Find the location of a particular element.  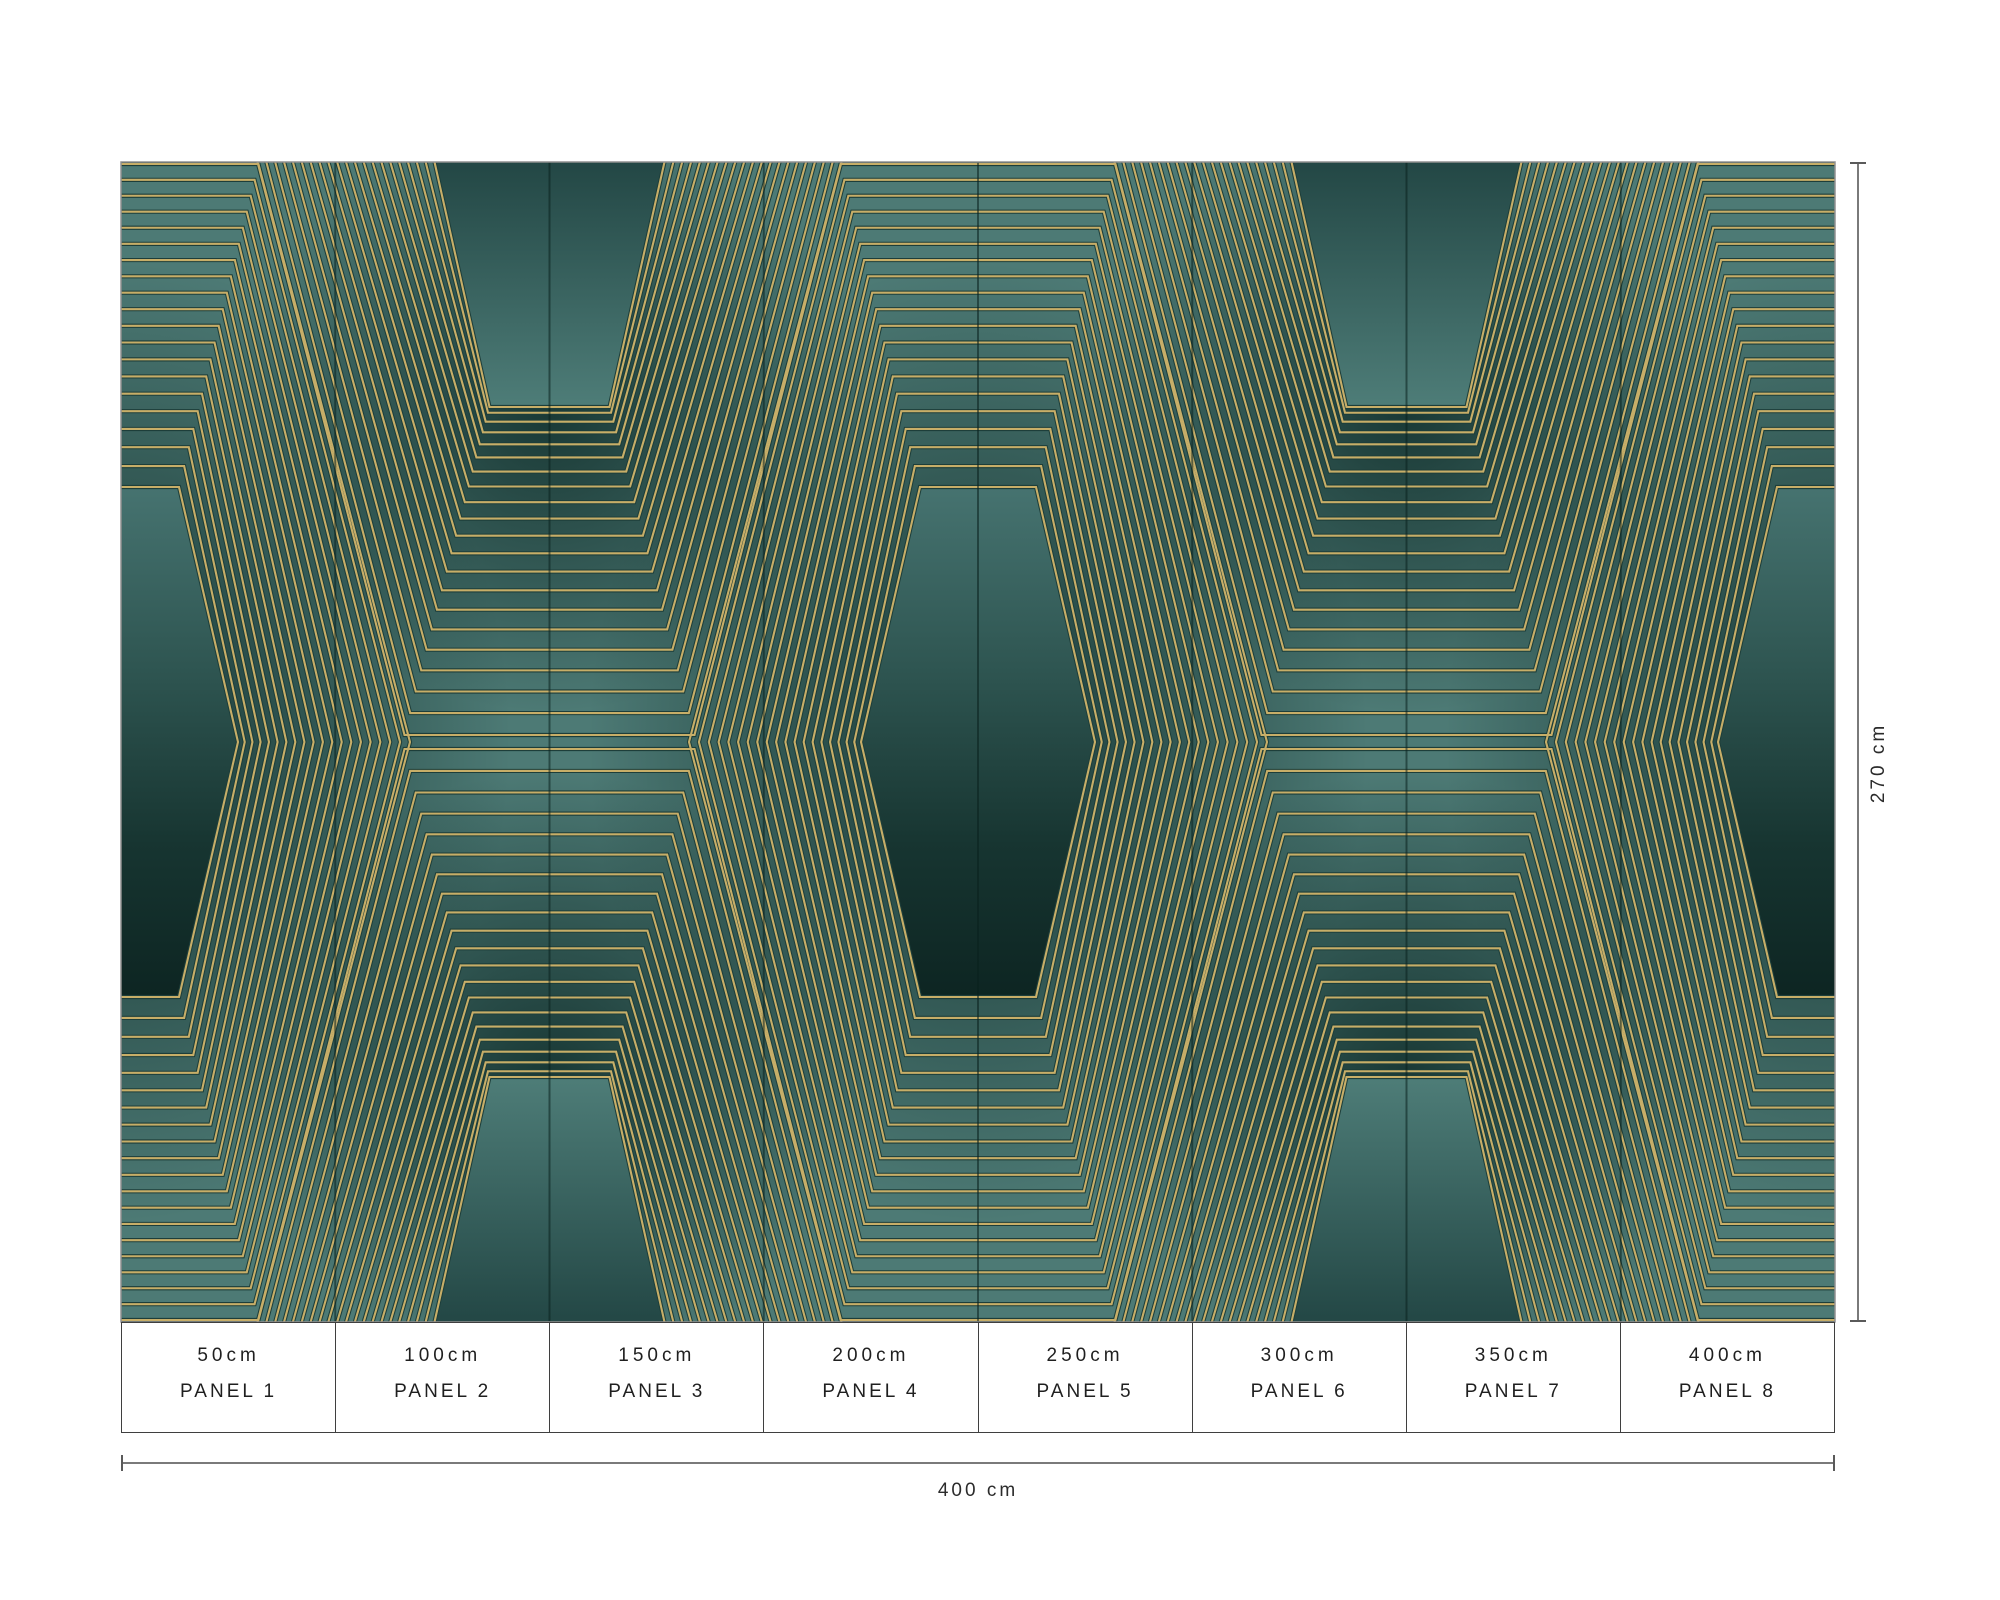

panel-label-cell: 200cm PANEL 4 is located at coordinates (871, 1377).